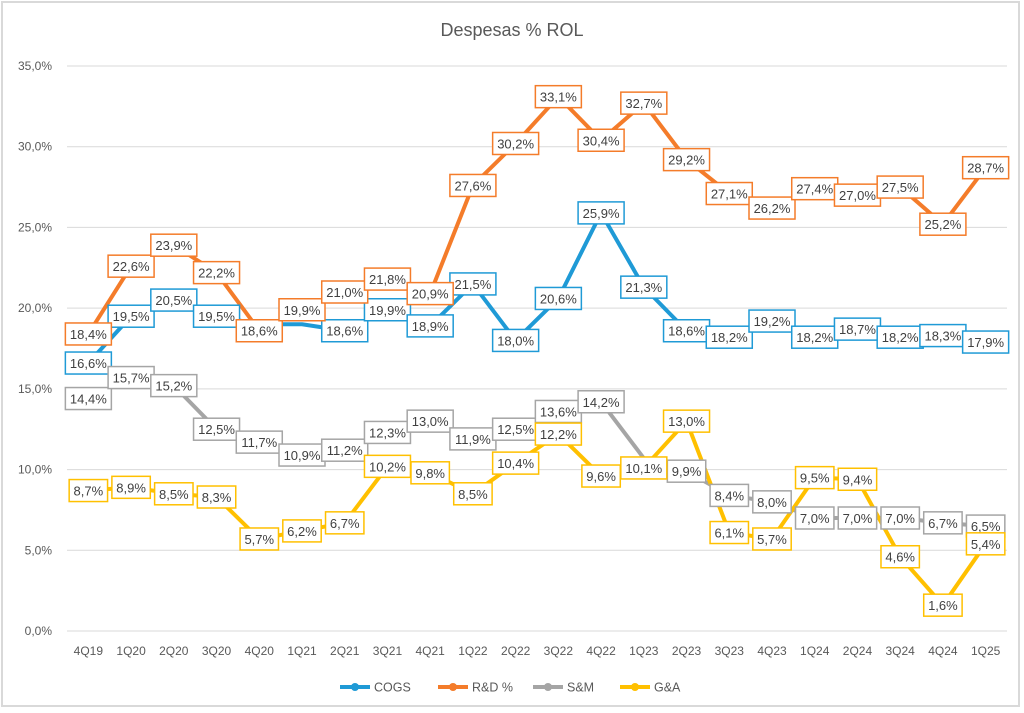 This screenshot has width=1024, height=713. What do you see at coordinates (563, 688) in the screenshot?
I see `legend-item: S&M` at bounding box center [563, 688].